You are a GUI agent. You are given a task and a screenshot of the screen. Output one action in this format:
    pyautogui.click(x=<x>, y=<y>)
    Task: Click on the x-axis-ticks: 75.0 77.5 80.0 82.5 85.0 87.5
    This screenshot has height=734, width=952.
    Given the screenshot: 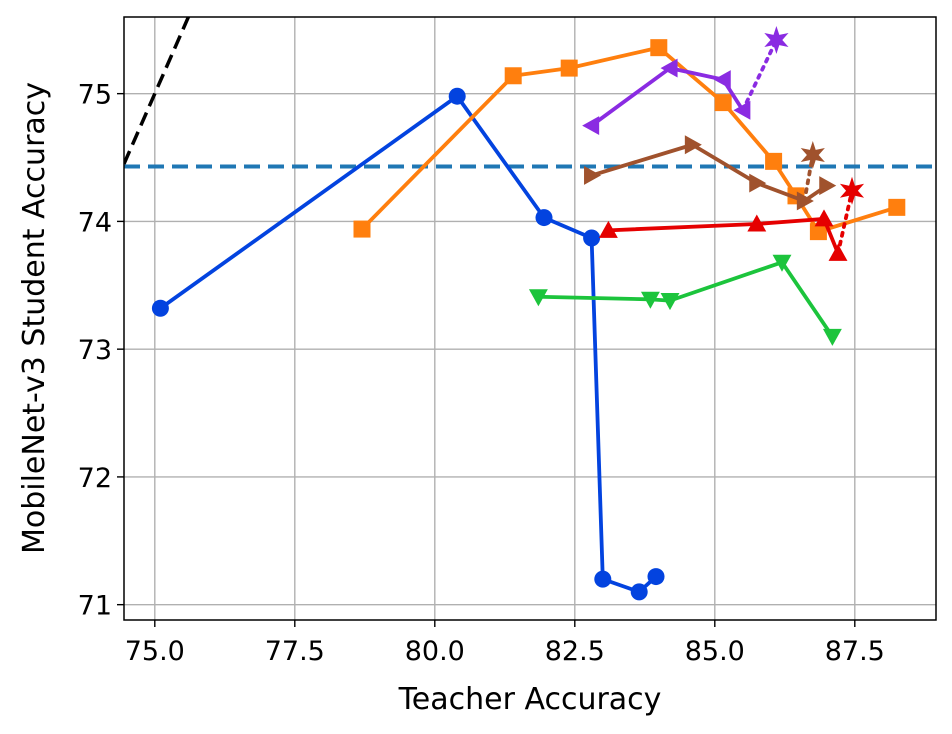 What is the action you would take?
    pyautogui.click(x=505, y=643)
    